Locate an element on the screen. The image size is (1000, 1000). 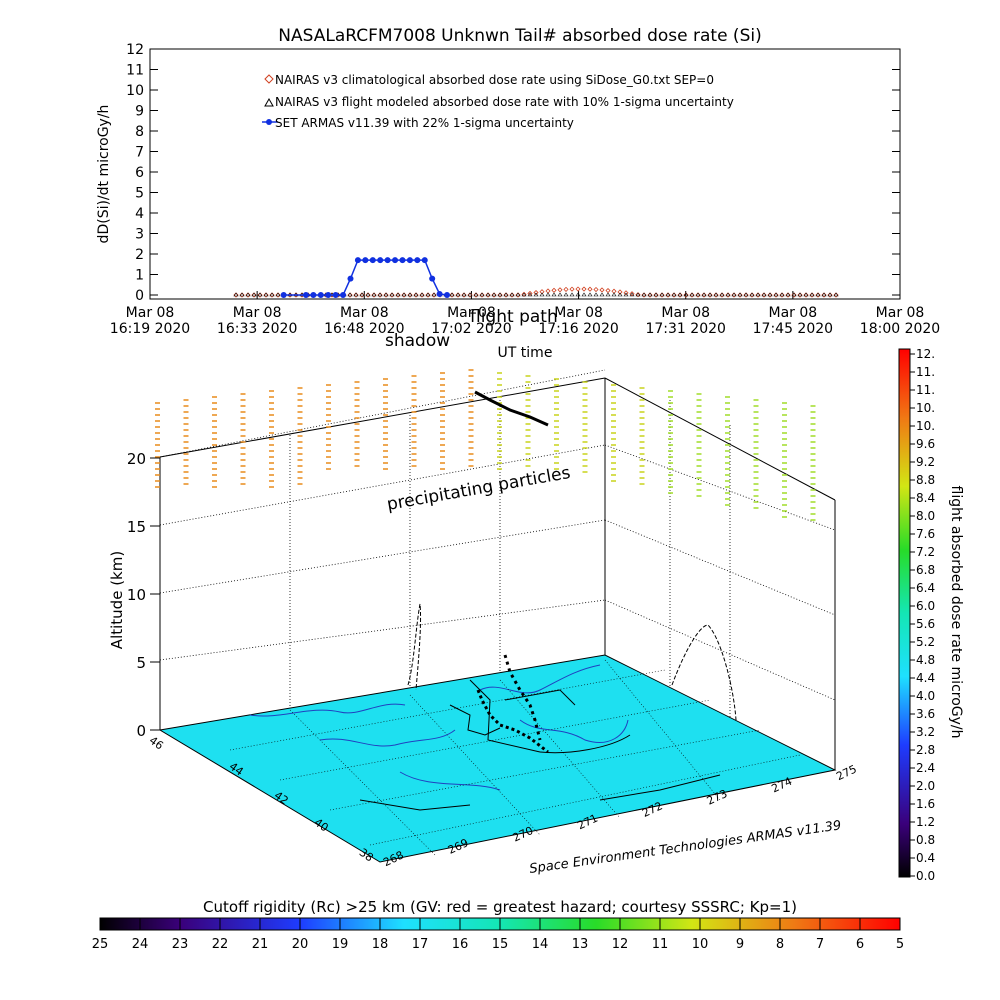
armas-series-points is located at coordinates (365, 277).